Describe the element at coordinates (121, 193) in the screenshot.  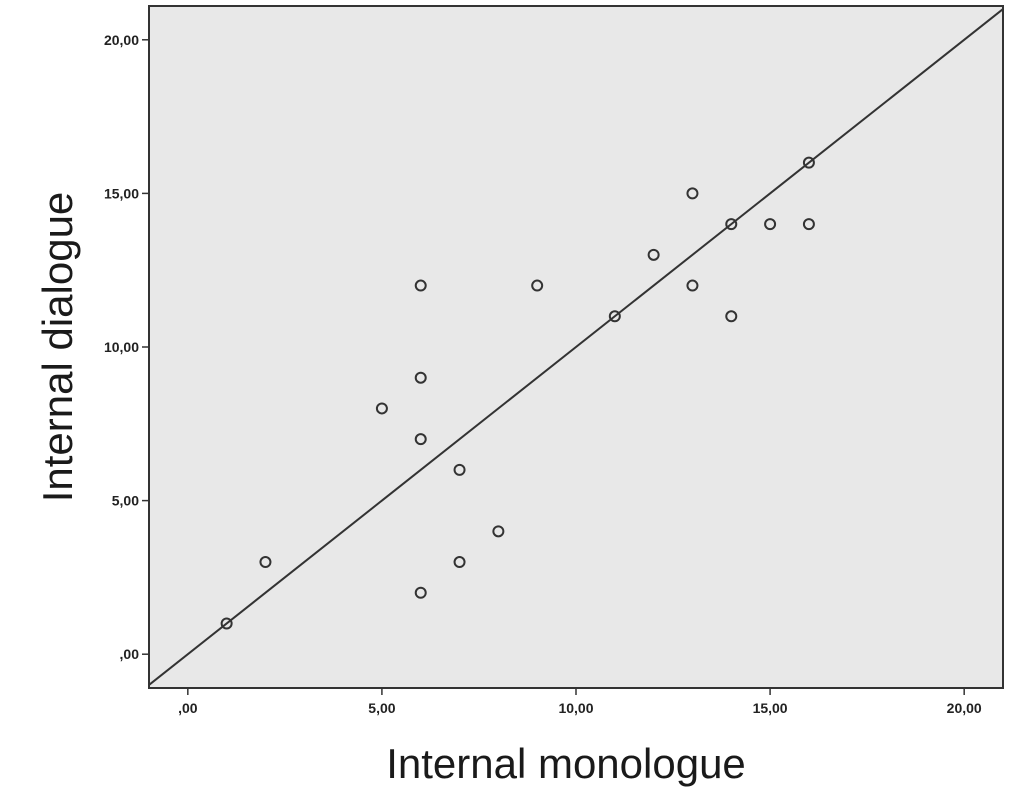
I see `y-tick-label: 15,00` at that location.